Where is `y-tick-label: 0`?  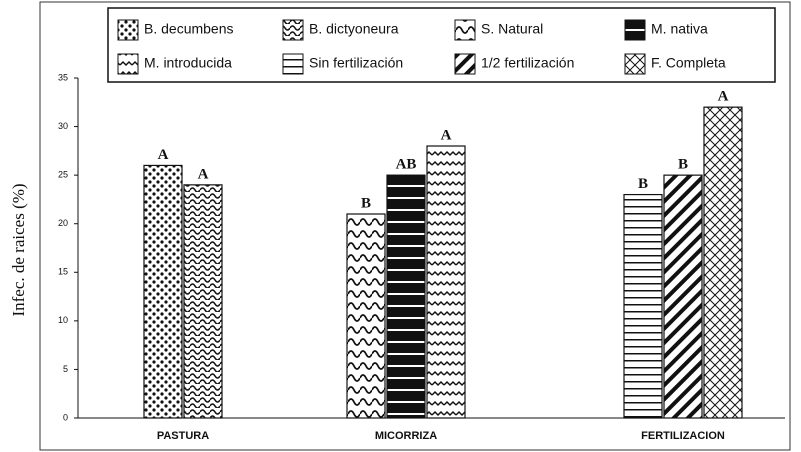 y-tick-label: 0 is located at coordinates (65, 417).